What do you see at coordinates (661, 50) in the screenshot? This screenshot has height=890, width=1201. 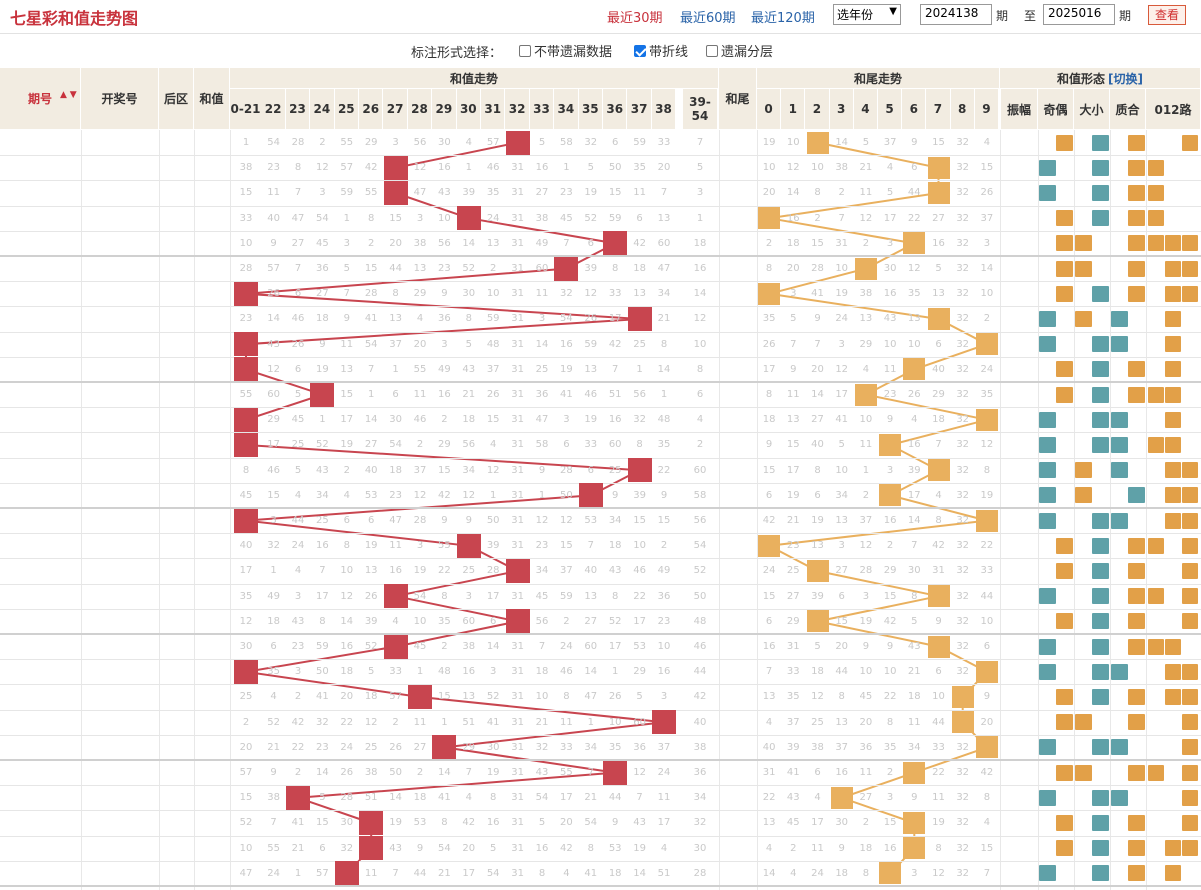 I see `option-with-line: 带折线` at bounding box center [661, 50].